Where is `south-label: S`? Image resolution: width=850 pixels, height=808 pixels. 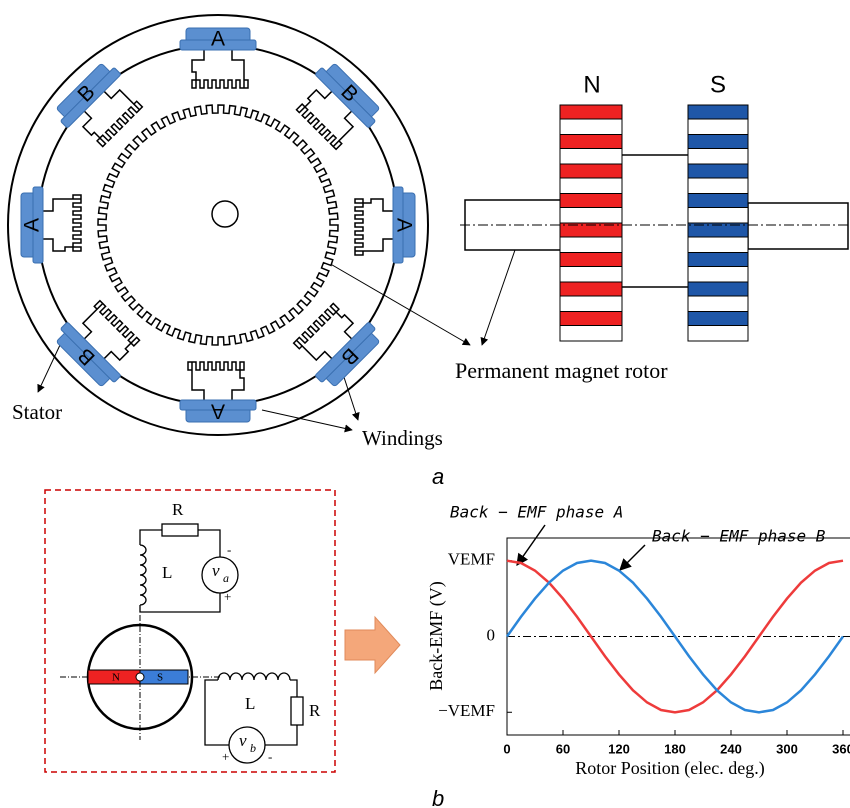
south-label: S is located at coordinates (718, 84).